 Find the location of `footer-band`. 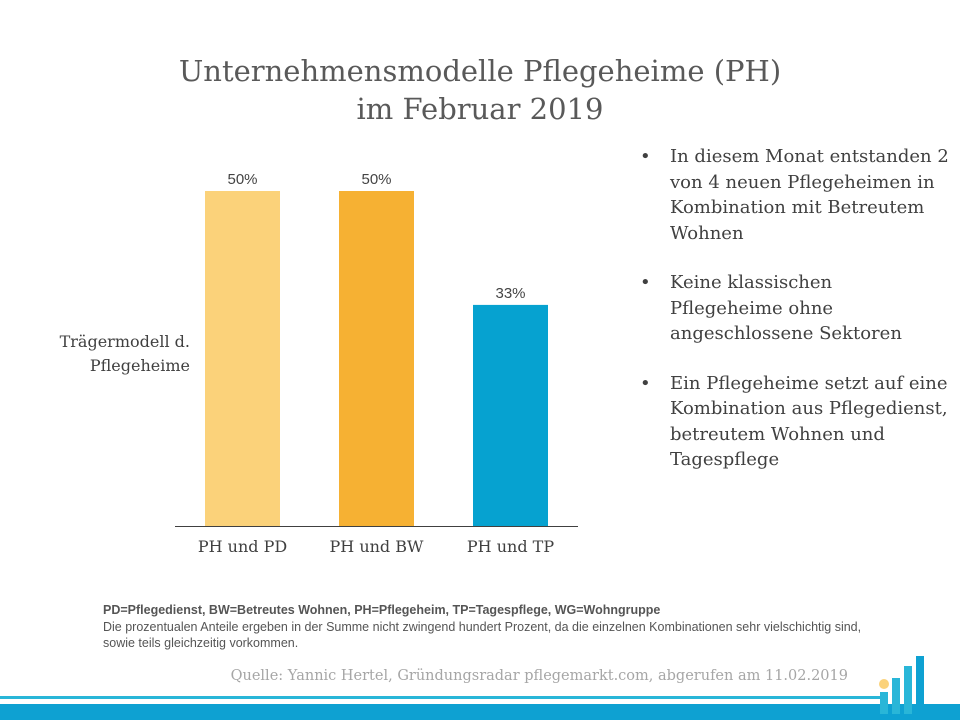

footer-band is located at coordinates (480, 712).